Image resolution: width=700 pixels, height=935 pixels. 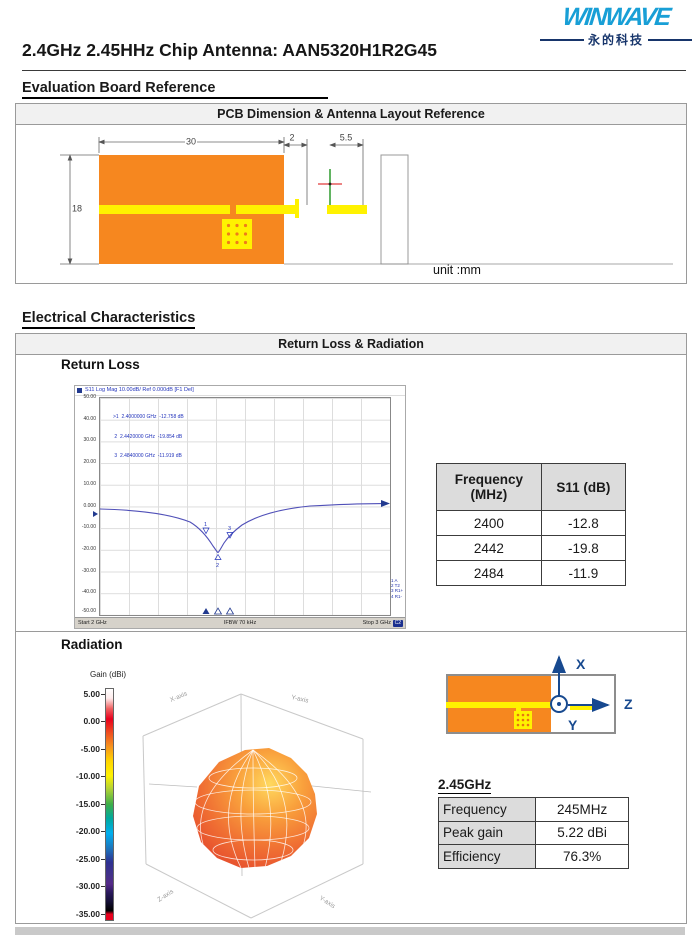 What do you see at coordinates (100, 364) in the screenshot?
I see `return-loss-subtitle: Return Loss` at bounding box center [100, 364].